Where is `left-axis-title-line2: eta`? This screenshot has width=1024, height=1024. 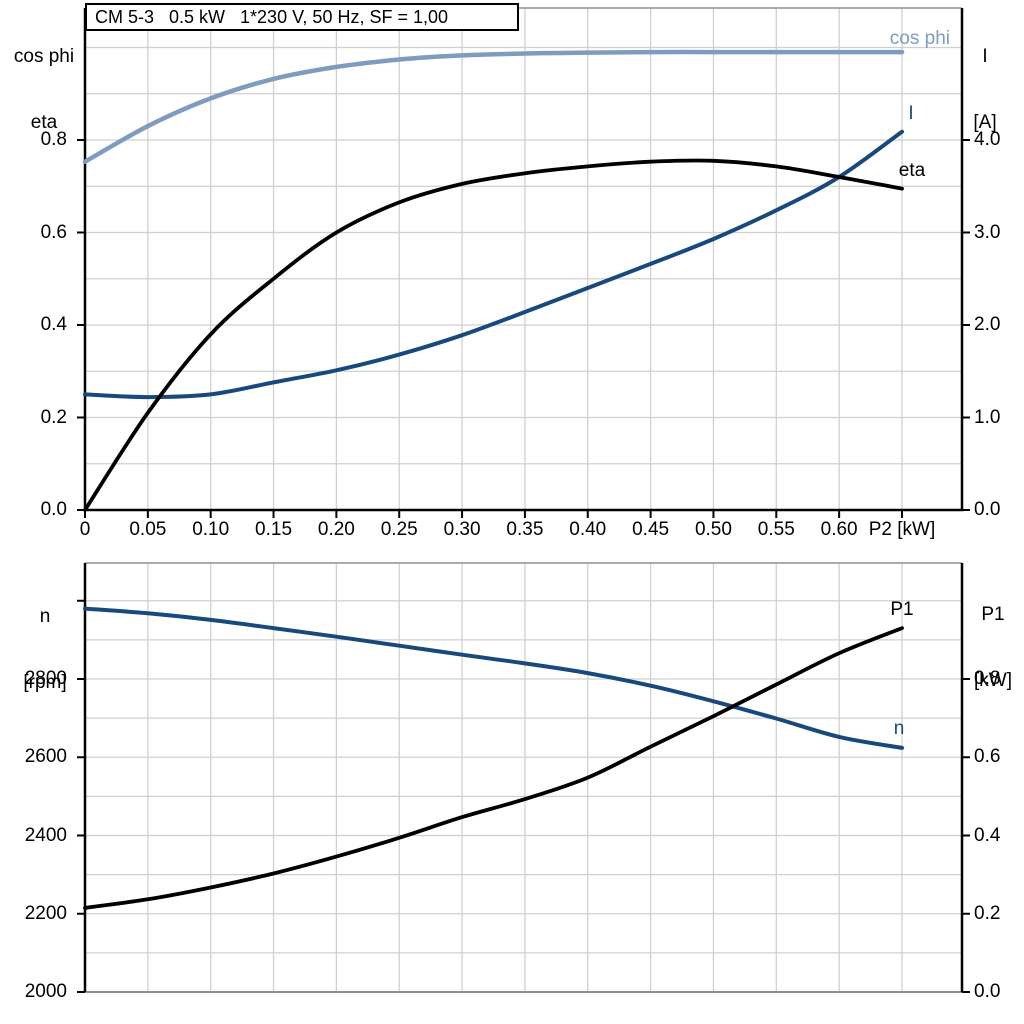 left-axis-title-line2: eta is located at coordinates (44, 122).